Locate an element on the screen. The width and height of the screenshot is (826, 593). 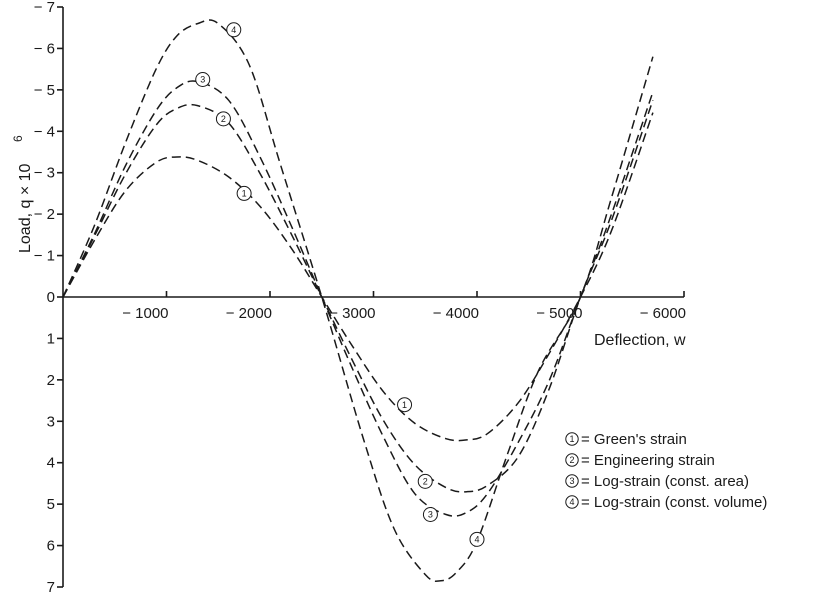
y-tick-label: 1 is located at coordinates (51, 338).